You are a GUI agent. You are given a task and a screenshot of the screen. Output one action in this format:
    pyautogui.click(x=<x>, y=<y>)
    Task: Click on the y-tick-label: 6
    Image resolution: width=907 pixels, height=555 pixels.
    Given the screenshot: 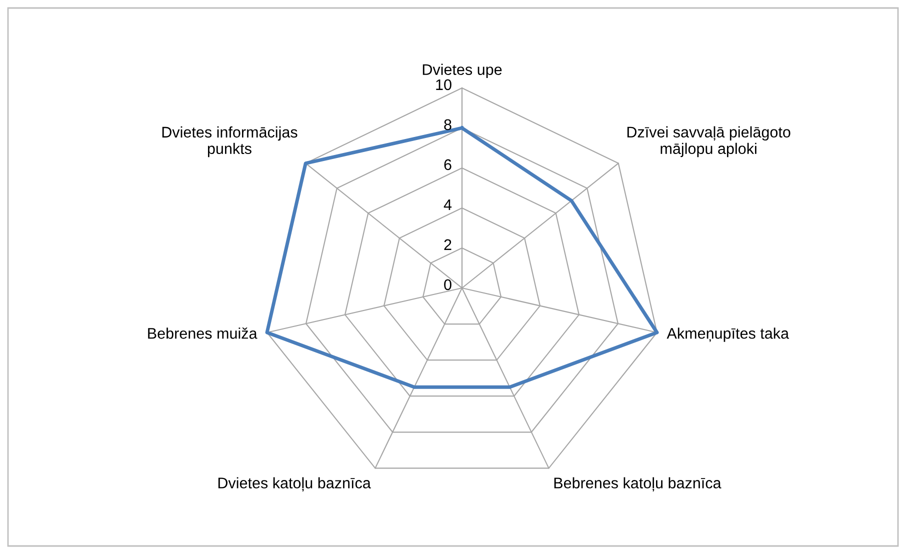 What is the action you would take?
    pyautogui.click(x=448, y=164)
    